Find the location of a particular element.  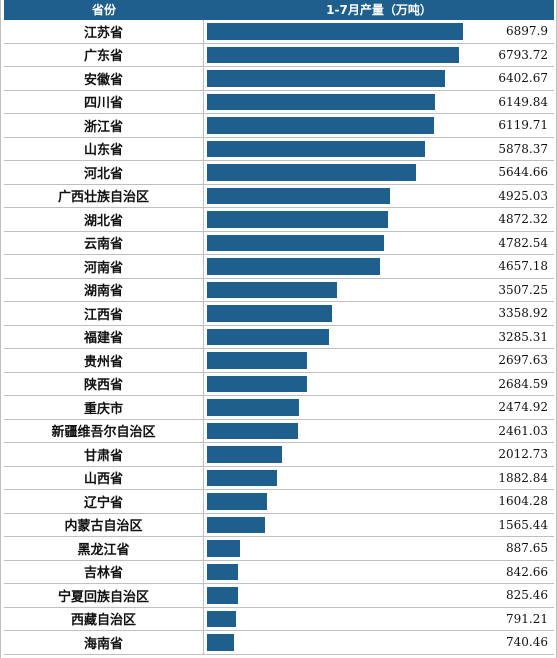

value-label: 2697.63 is located at coordinates (523, 360).